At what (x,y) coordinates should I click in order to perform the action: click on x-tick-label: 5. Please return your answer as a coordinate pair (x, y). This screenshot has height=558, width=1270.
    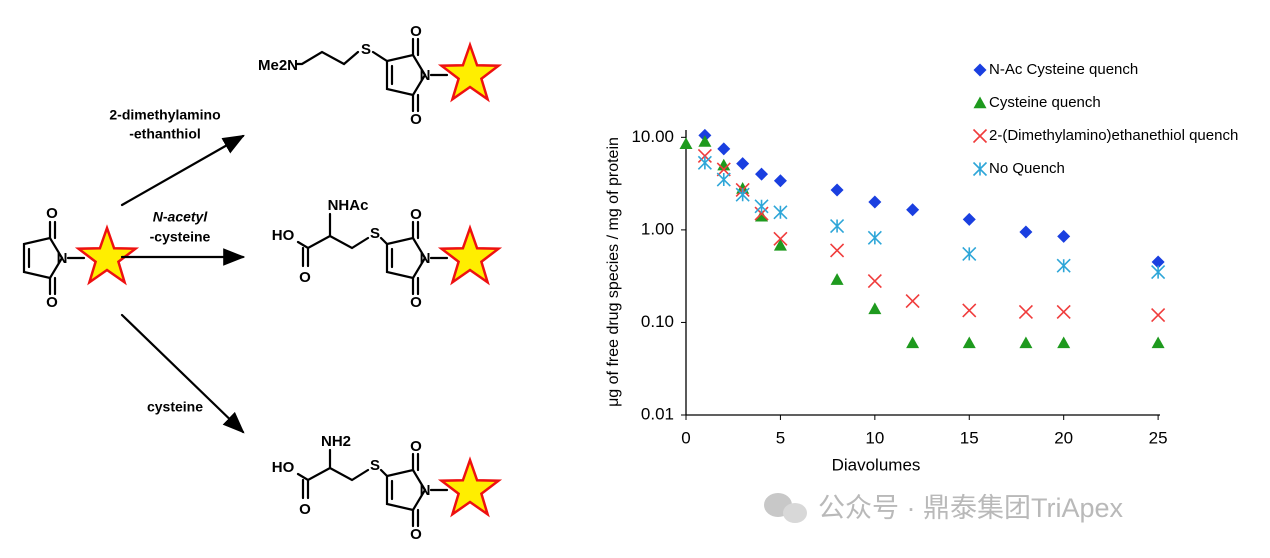
    Looking at the image, I should click on (780, 437).